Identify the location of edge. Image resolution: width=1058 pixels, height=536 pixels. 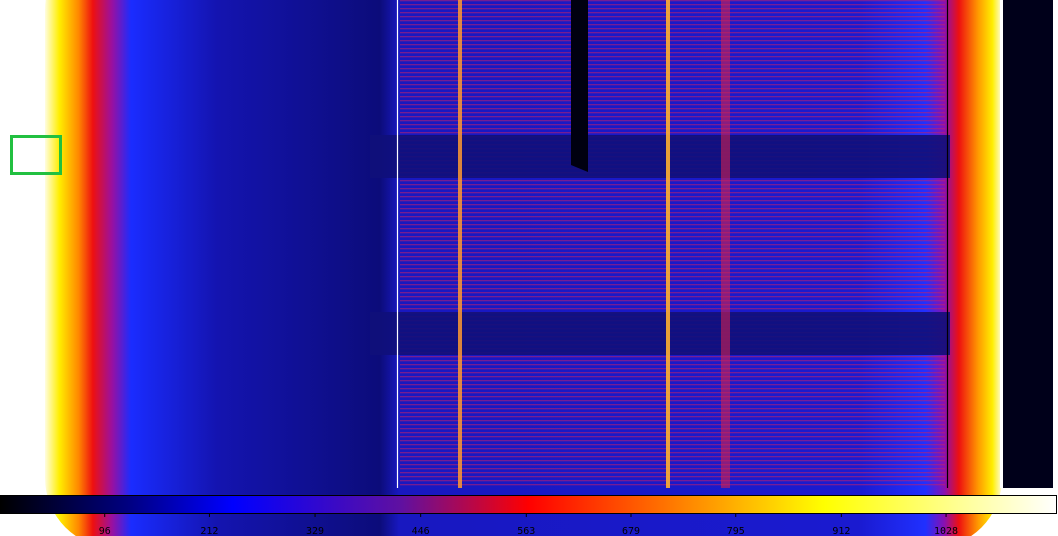
(1001, 244).